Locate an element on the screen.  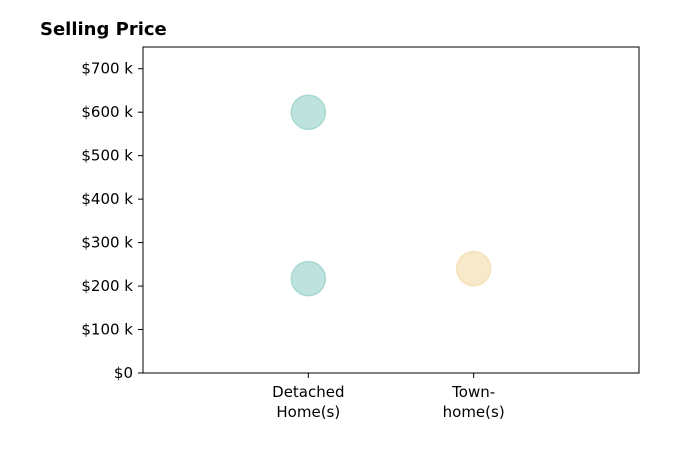
x-tick-label: Town-home(s) is located at coordinates (474, 402).